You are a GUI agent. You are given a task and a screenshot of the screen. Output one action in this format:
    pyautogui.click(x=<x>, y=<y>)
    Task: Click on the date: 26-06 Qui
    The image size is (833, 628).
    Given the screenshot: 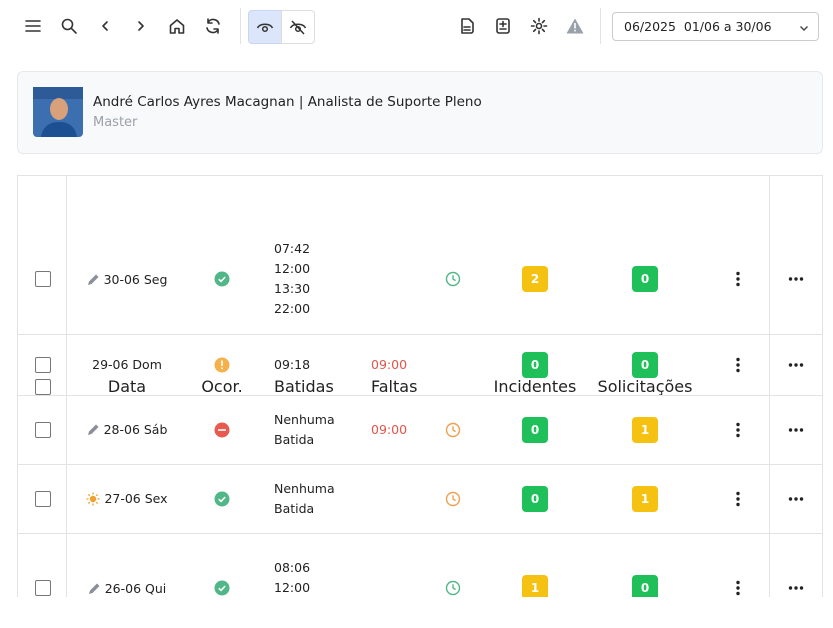 What is the action you would take?
    pyautogui.click(x=135, y=588)
    